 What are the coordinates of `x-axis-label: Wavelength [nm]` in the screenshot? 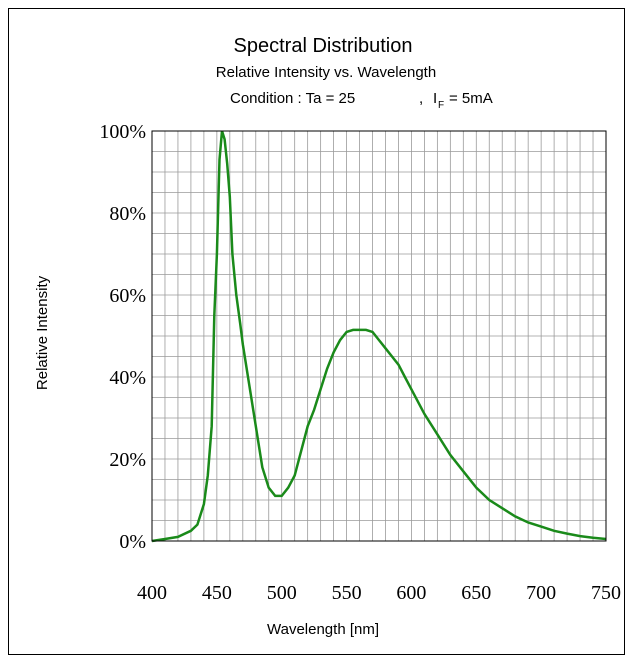 It's located at (323, 629).